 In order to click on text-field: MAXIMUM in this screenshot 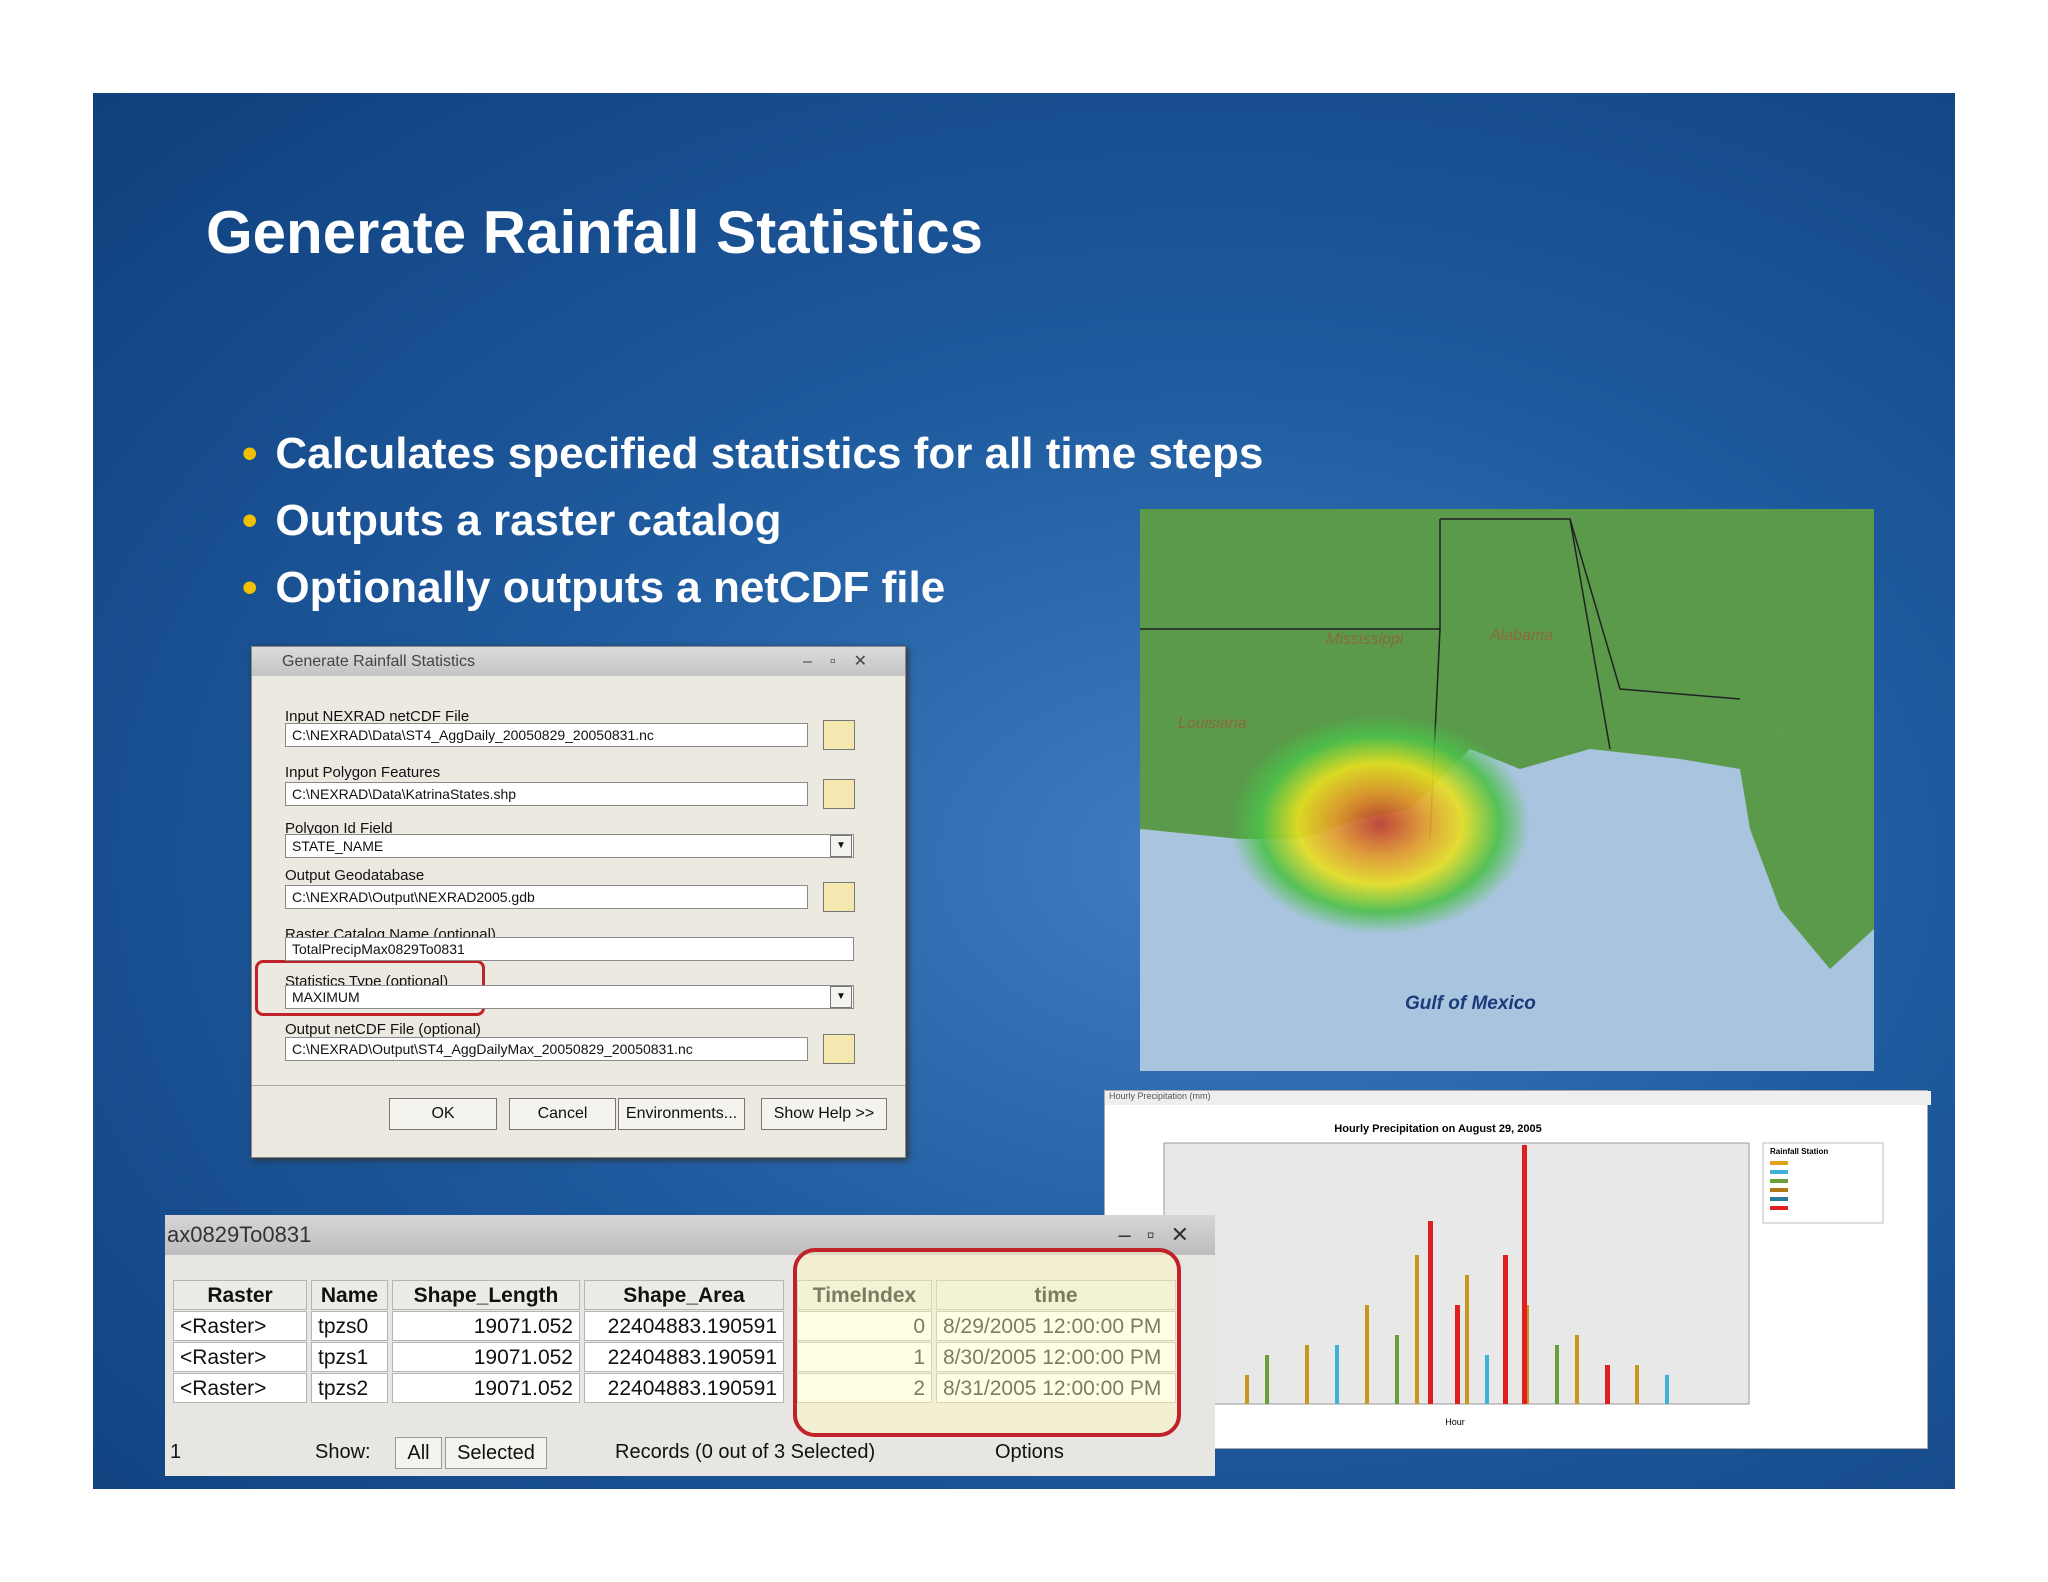, I will do `click(569, 997)`.